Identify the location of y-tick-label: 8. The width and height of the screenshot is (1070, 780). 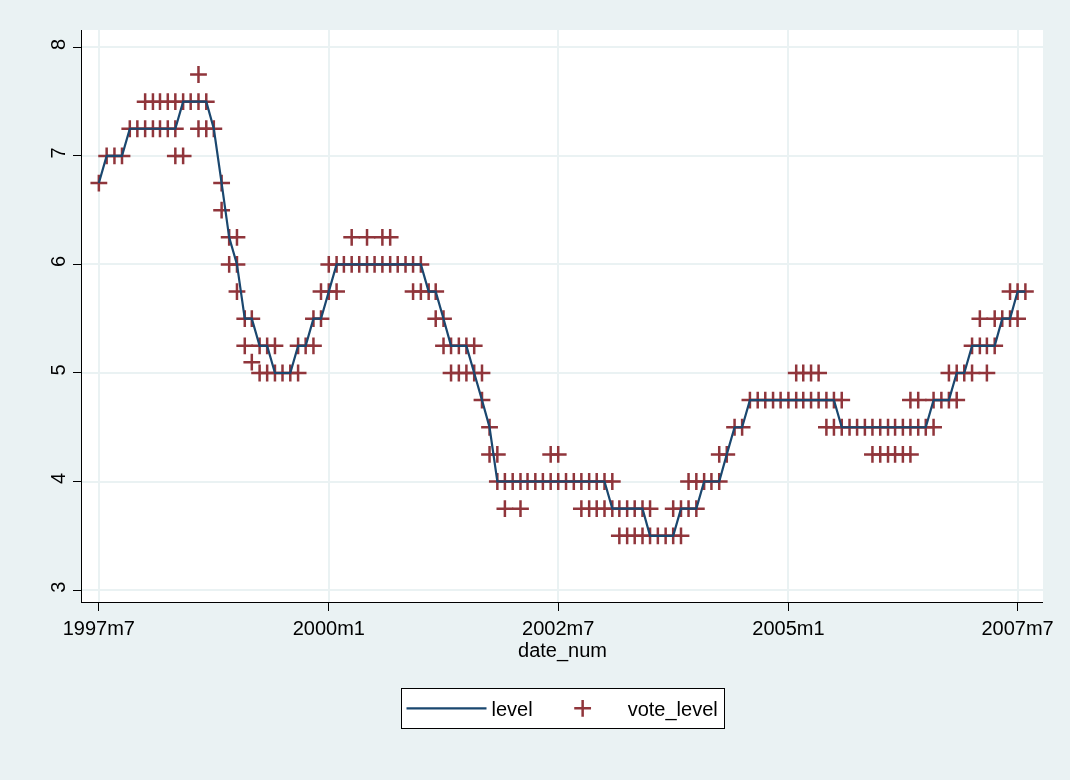
(57, 44).